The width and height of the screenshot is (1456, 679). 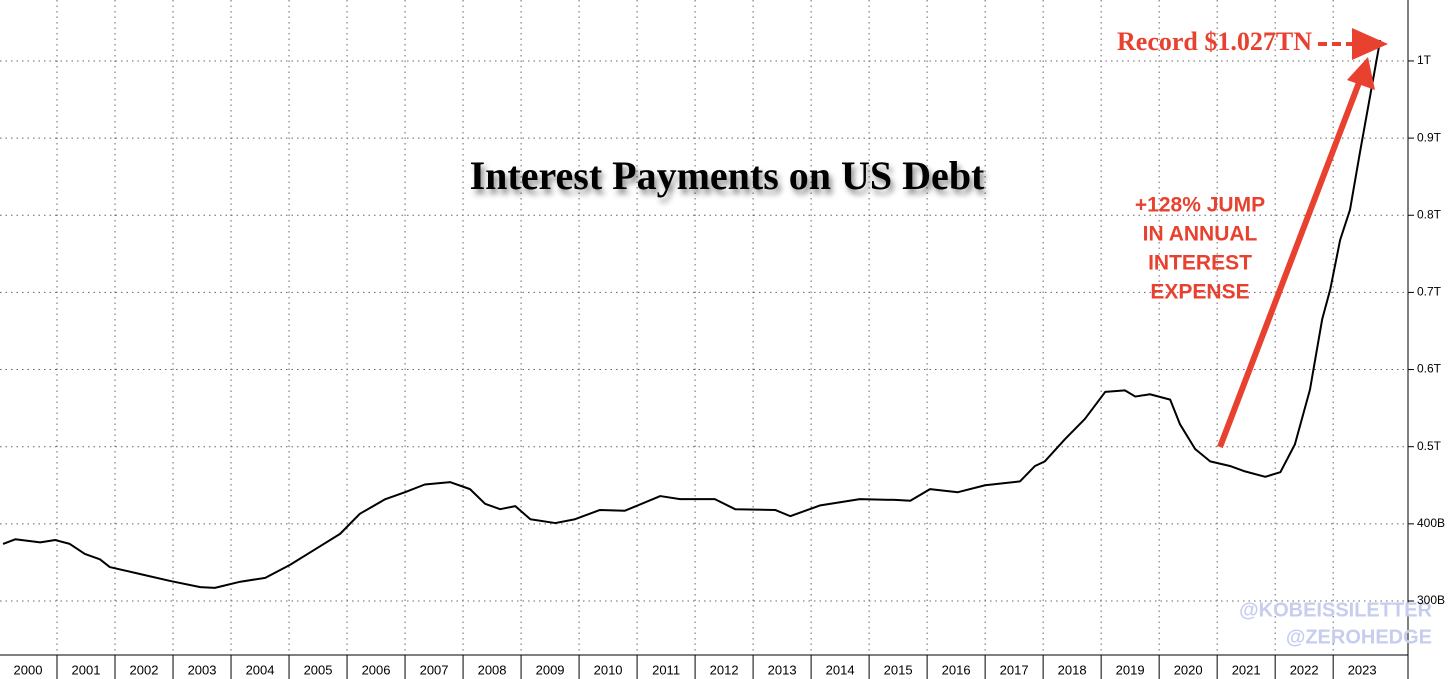 What do you see at coordinates (1200, 234) in the screenshot?
I see `jump-label-line: IN ANNUAL` at bounding box center [1200, 234].